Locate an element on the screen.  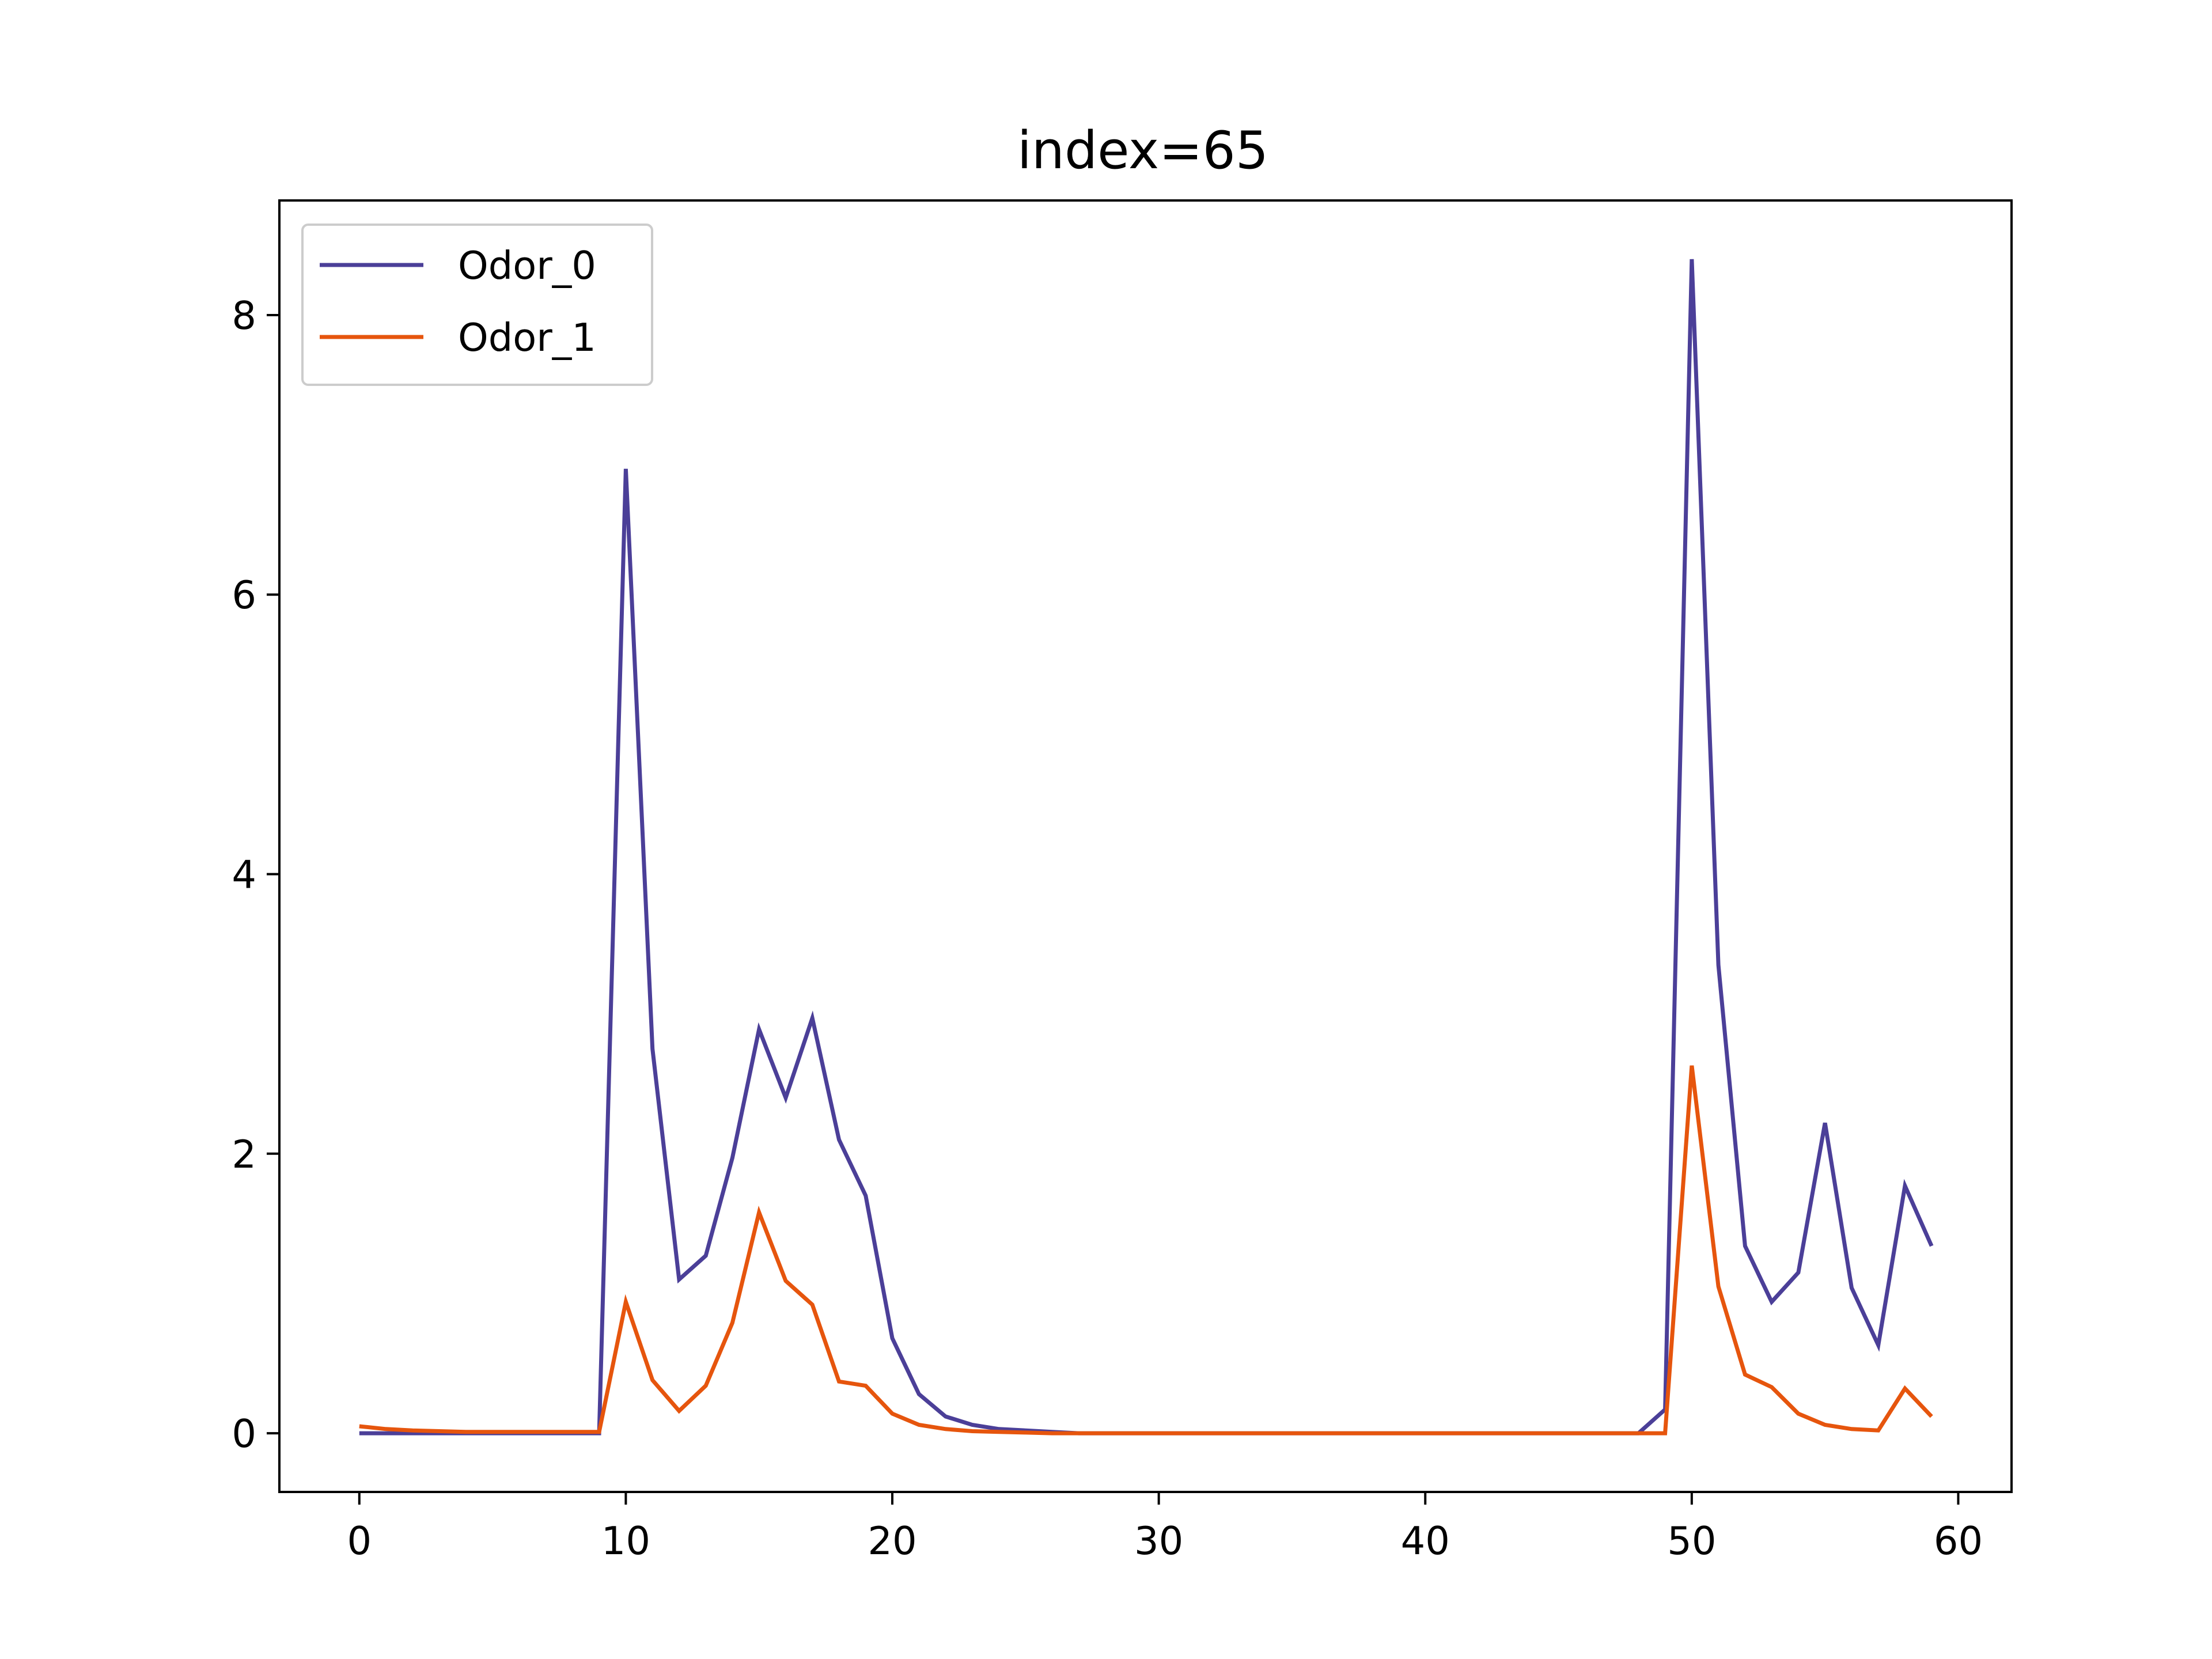
legend-label: Odor_1 is located at coordinates (527, 337).